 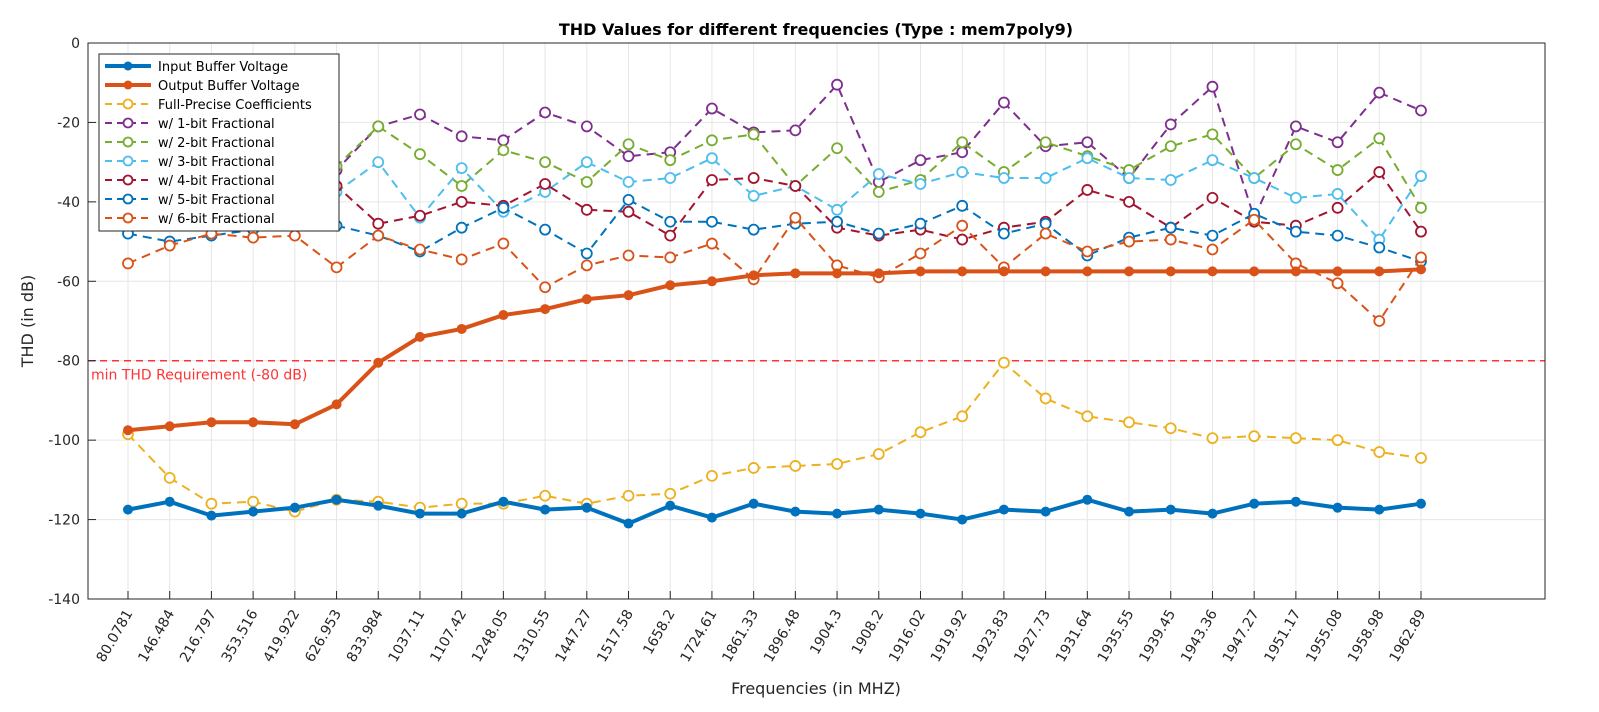 What do you see at coordinates (202, 86) in the screenshot?
I see `legend-item: Output Buffer Voltage` at bounding box center [202, 86].